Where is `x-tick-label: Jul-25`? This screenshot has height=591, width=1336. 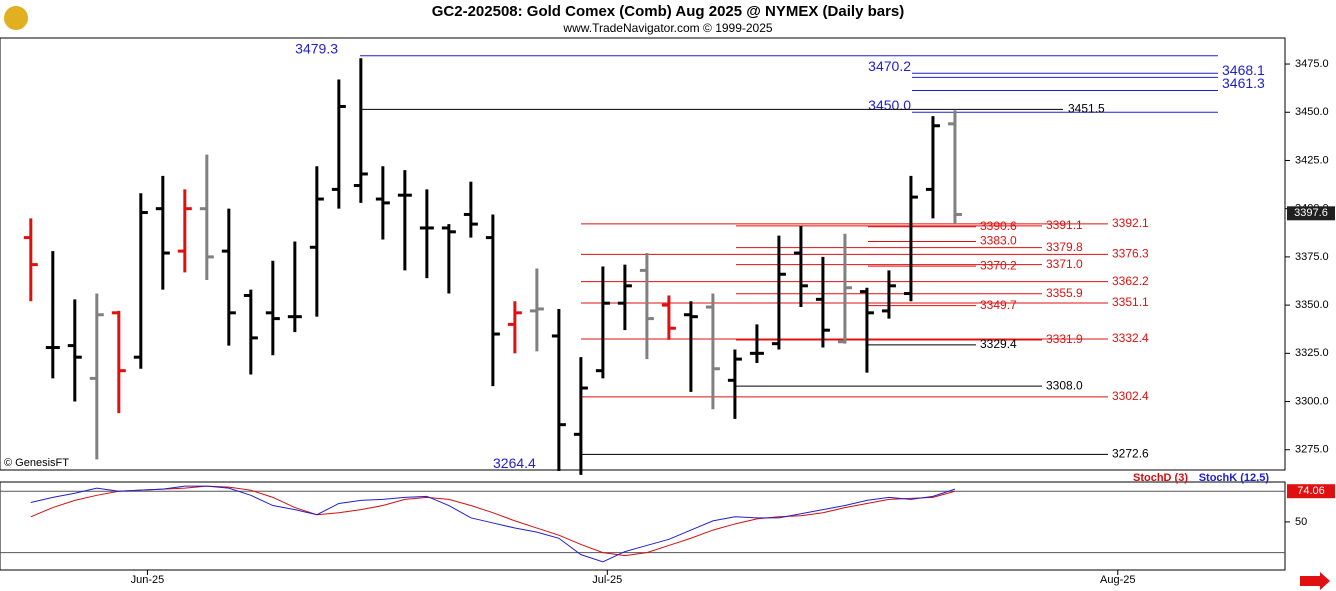 x-tick-label: Jul-25 is located at coordinates (607, 580).